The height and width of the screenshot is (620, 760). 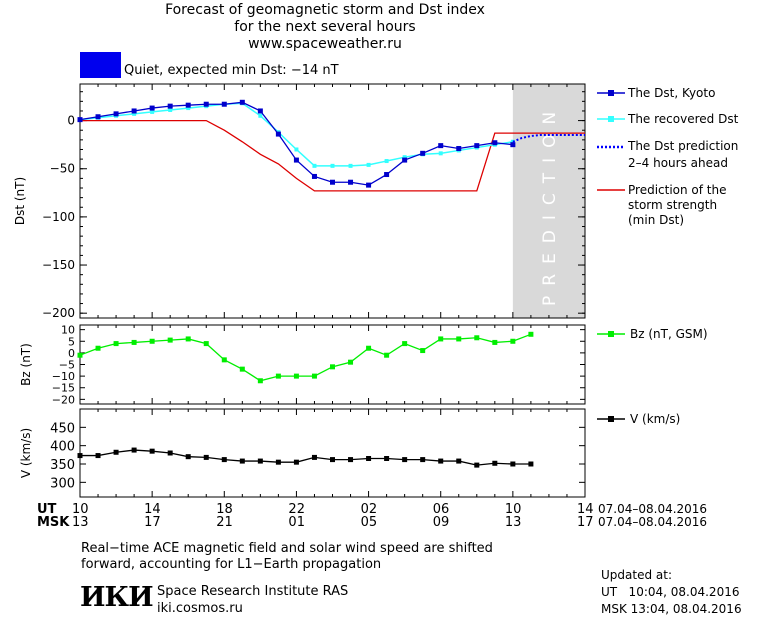 What do you see at coordinates (58, 265) in the screenshot?
I see `dst-ytick-label: −150` at bounding box center [58, 265].